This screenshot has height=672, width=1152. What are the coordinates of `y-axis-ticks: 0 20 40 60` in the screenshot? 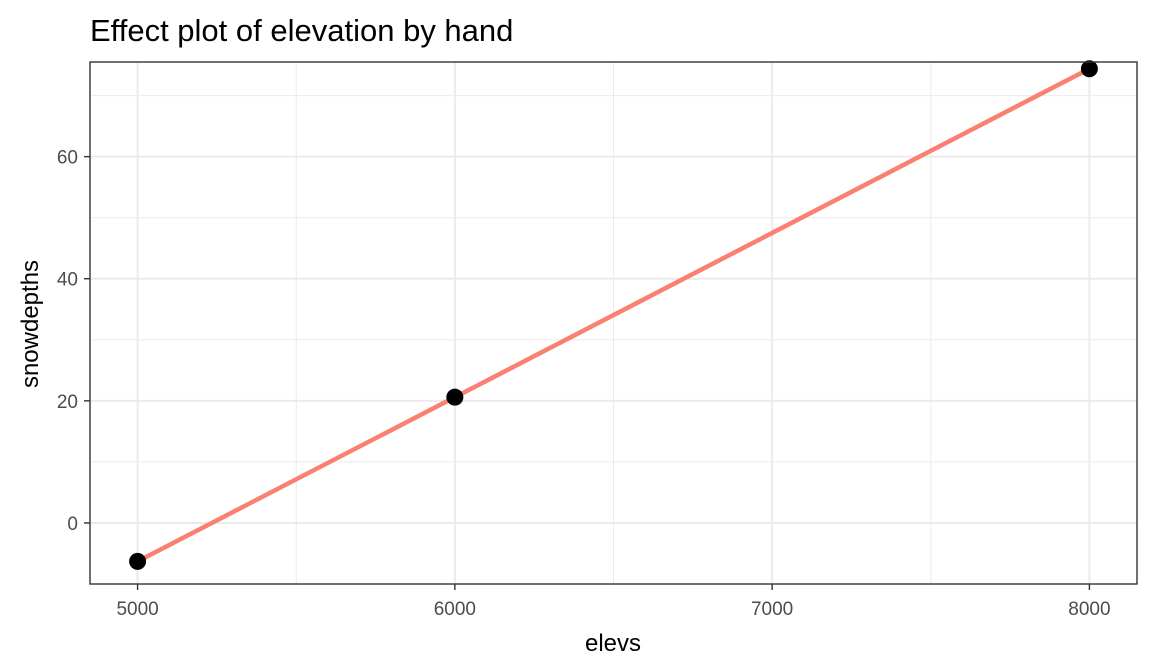 It's located at (73, 341).